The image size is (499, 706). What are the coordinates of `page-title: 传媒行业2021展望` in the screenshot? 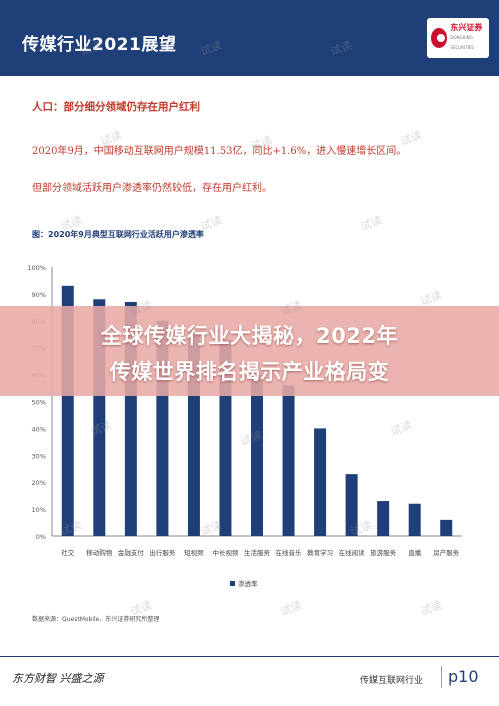 It's located at (99, 45).